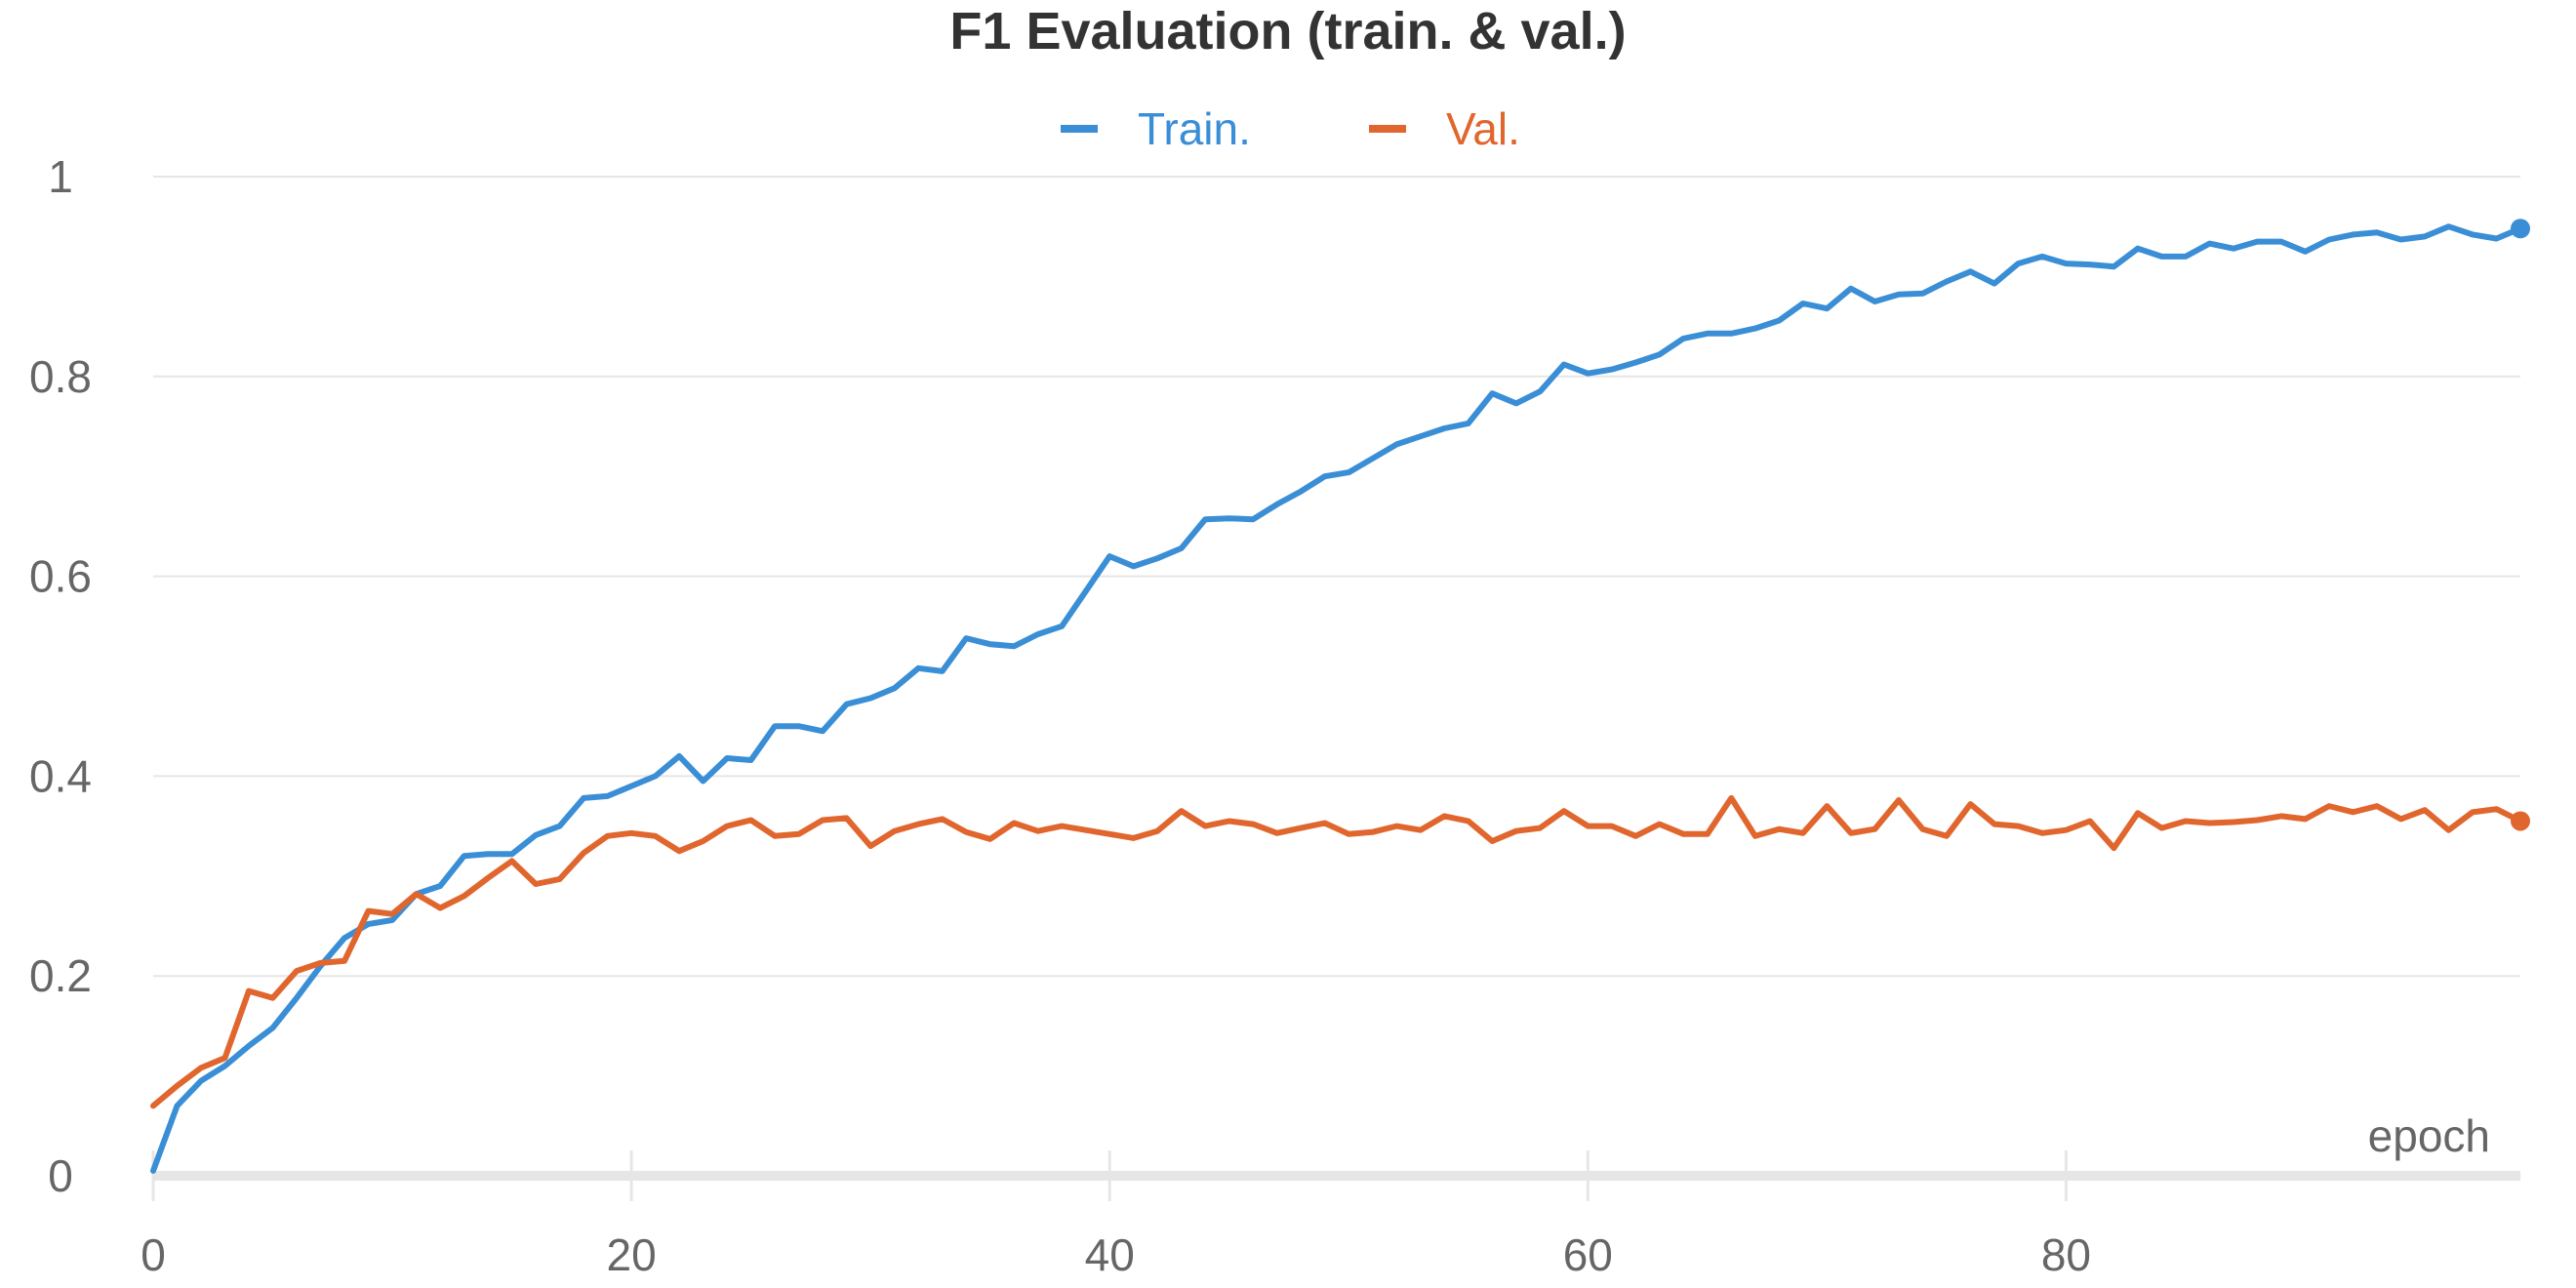 Image resolution: width=2576 pixels, height=1288 pixels. Describe the element at coordinates (60, 775) in the screenshot. I see `y-tick-label: 0.4` at that location.